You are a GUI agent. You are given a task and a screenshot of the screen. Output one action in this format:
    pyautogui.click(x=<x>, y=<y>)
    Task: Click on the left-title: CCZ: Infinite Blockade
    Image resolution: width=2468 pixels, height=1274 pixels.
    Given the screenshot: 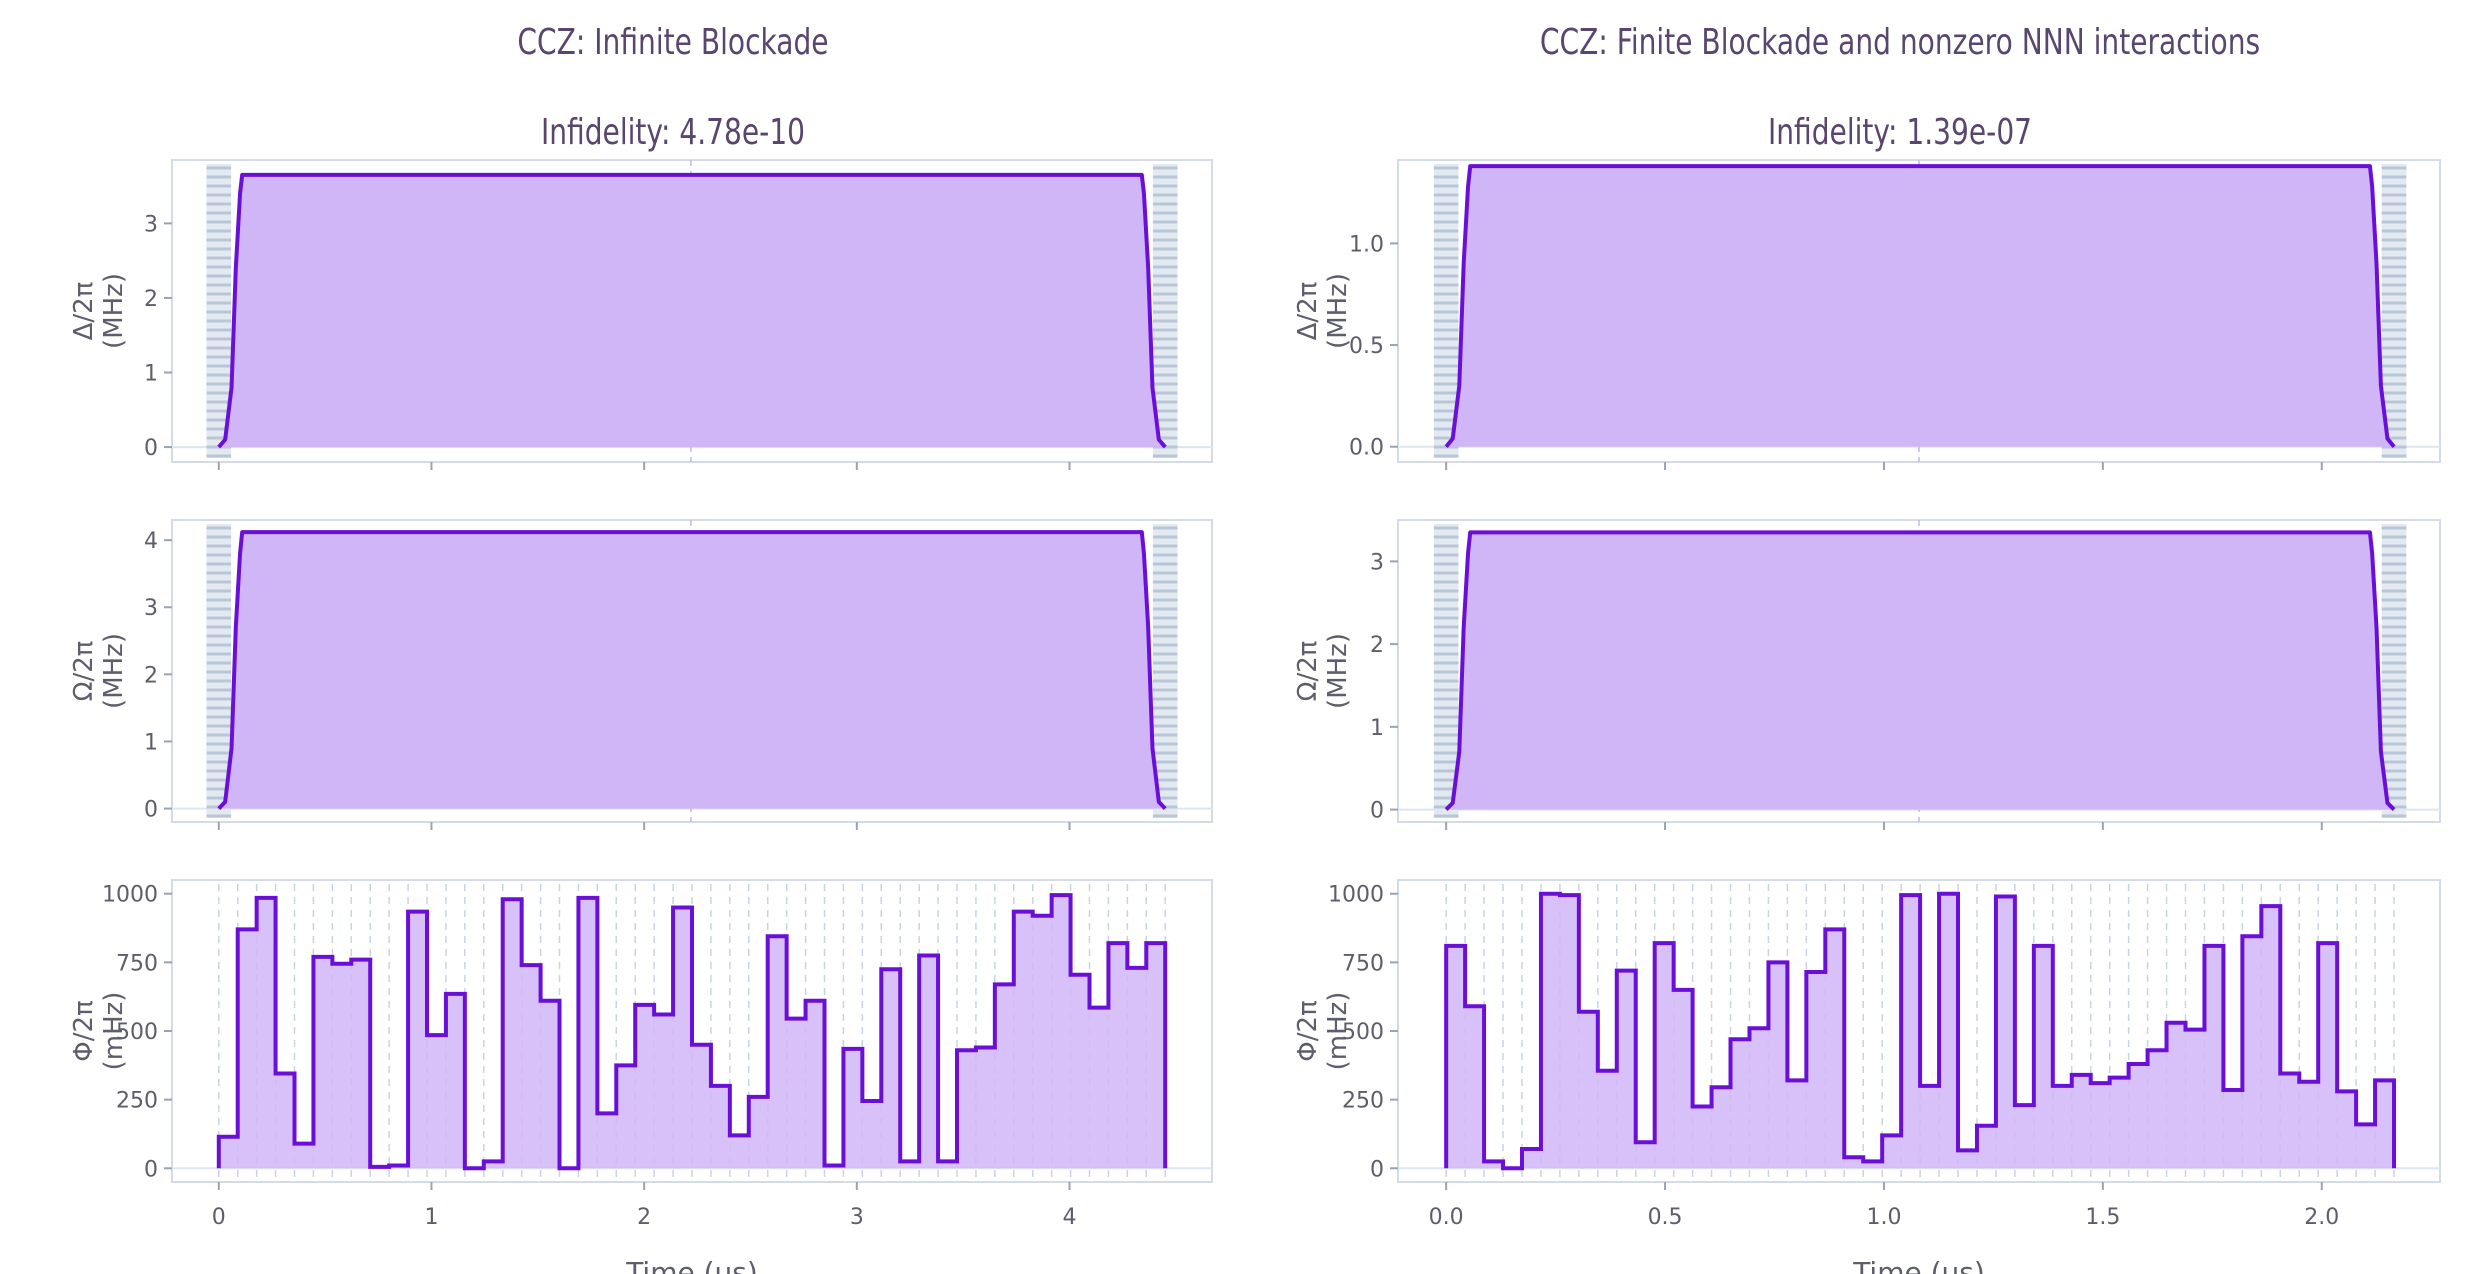 What is the action you would take?
    pyautogui.click(x=673, y=42)
    